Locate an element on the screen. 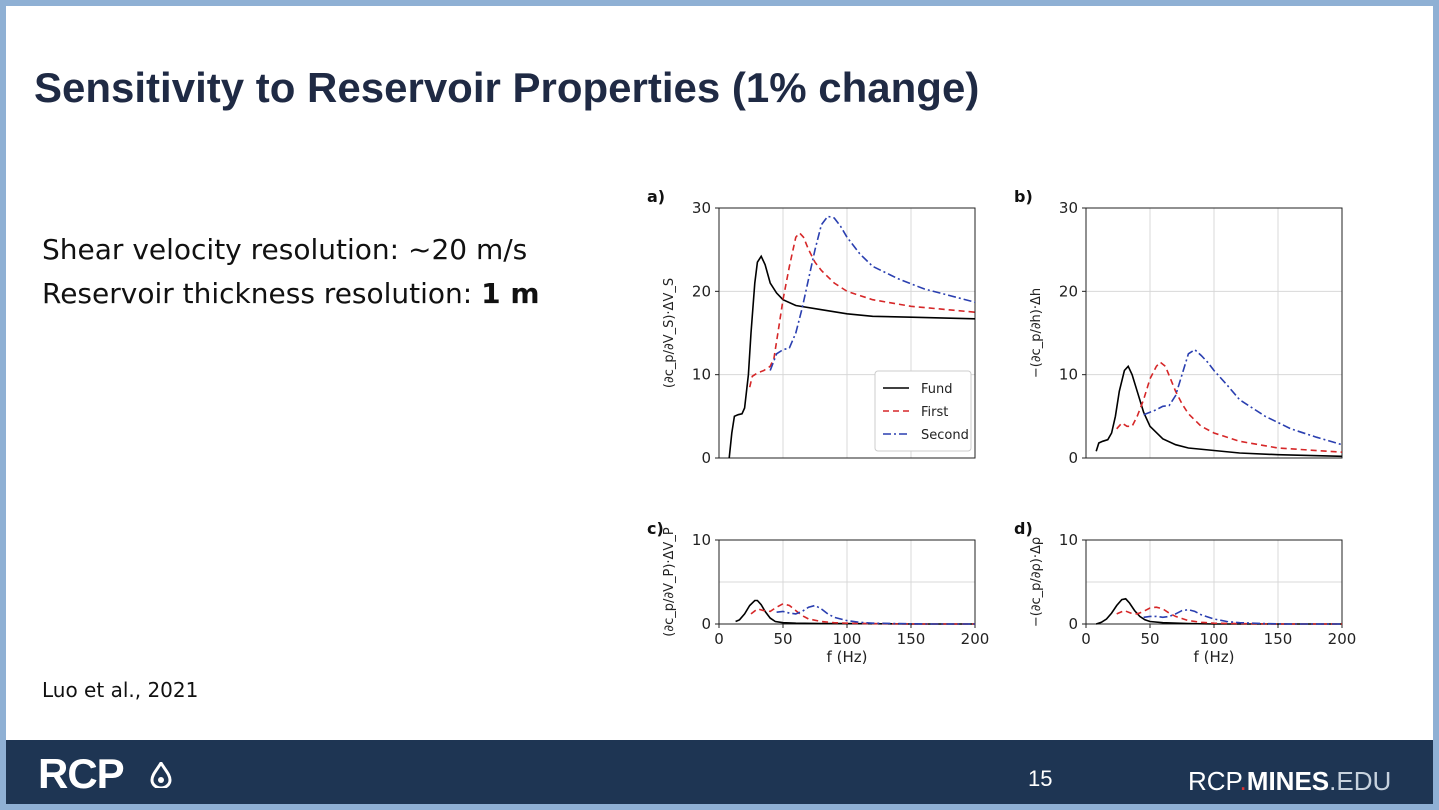  website-link: RCP.MINES.EDU is located at coordinates (1289, 781).